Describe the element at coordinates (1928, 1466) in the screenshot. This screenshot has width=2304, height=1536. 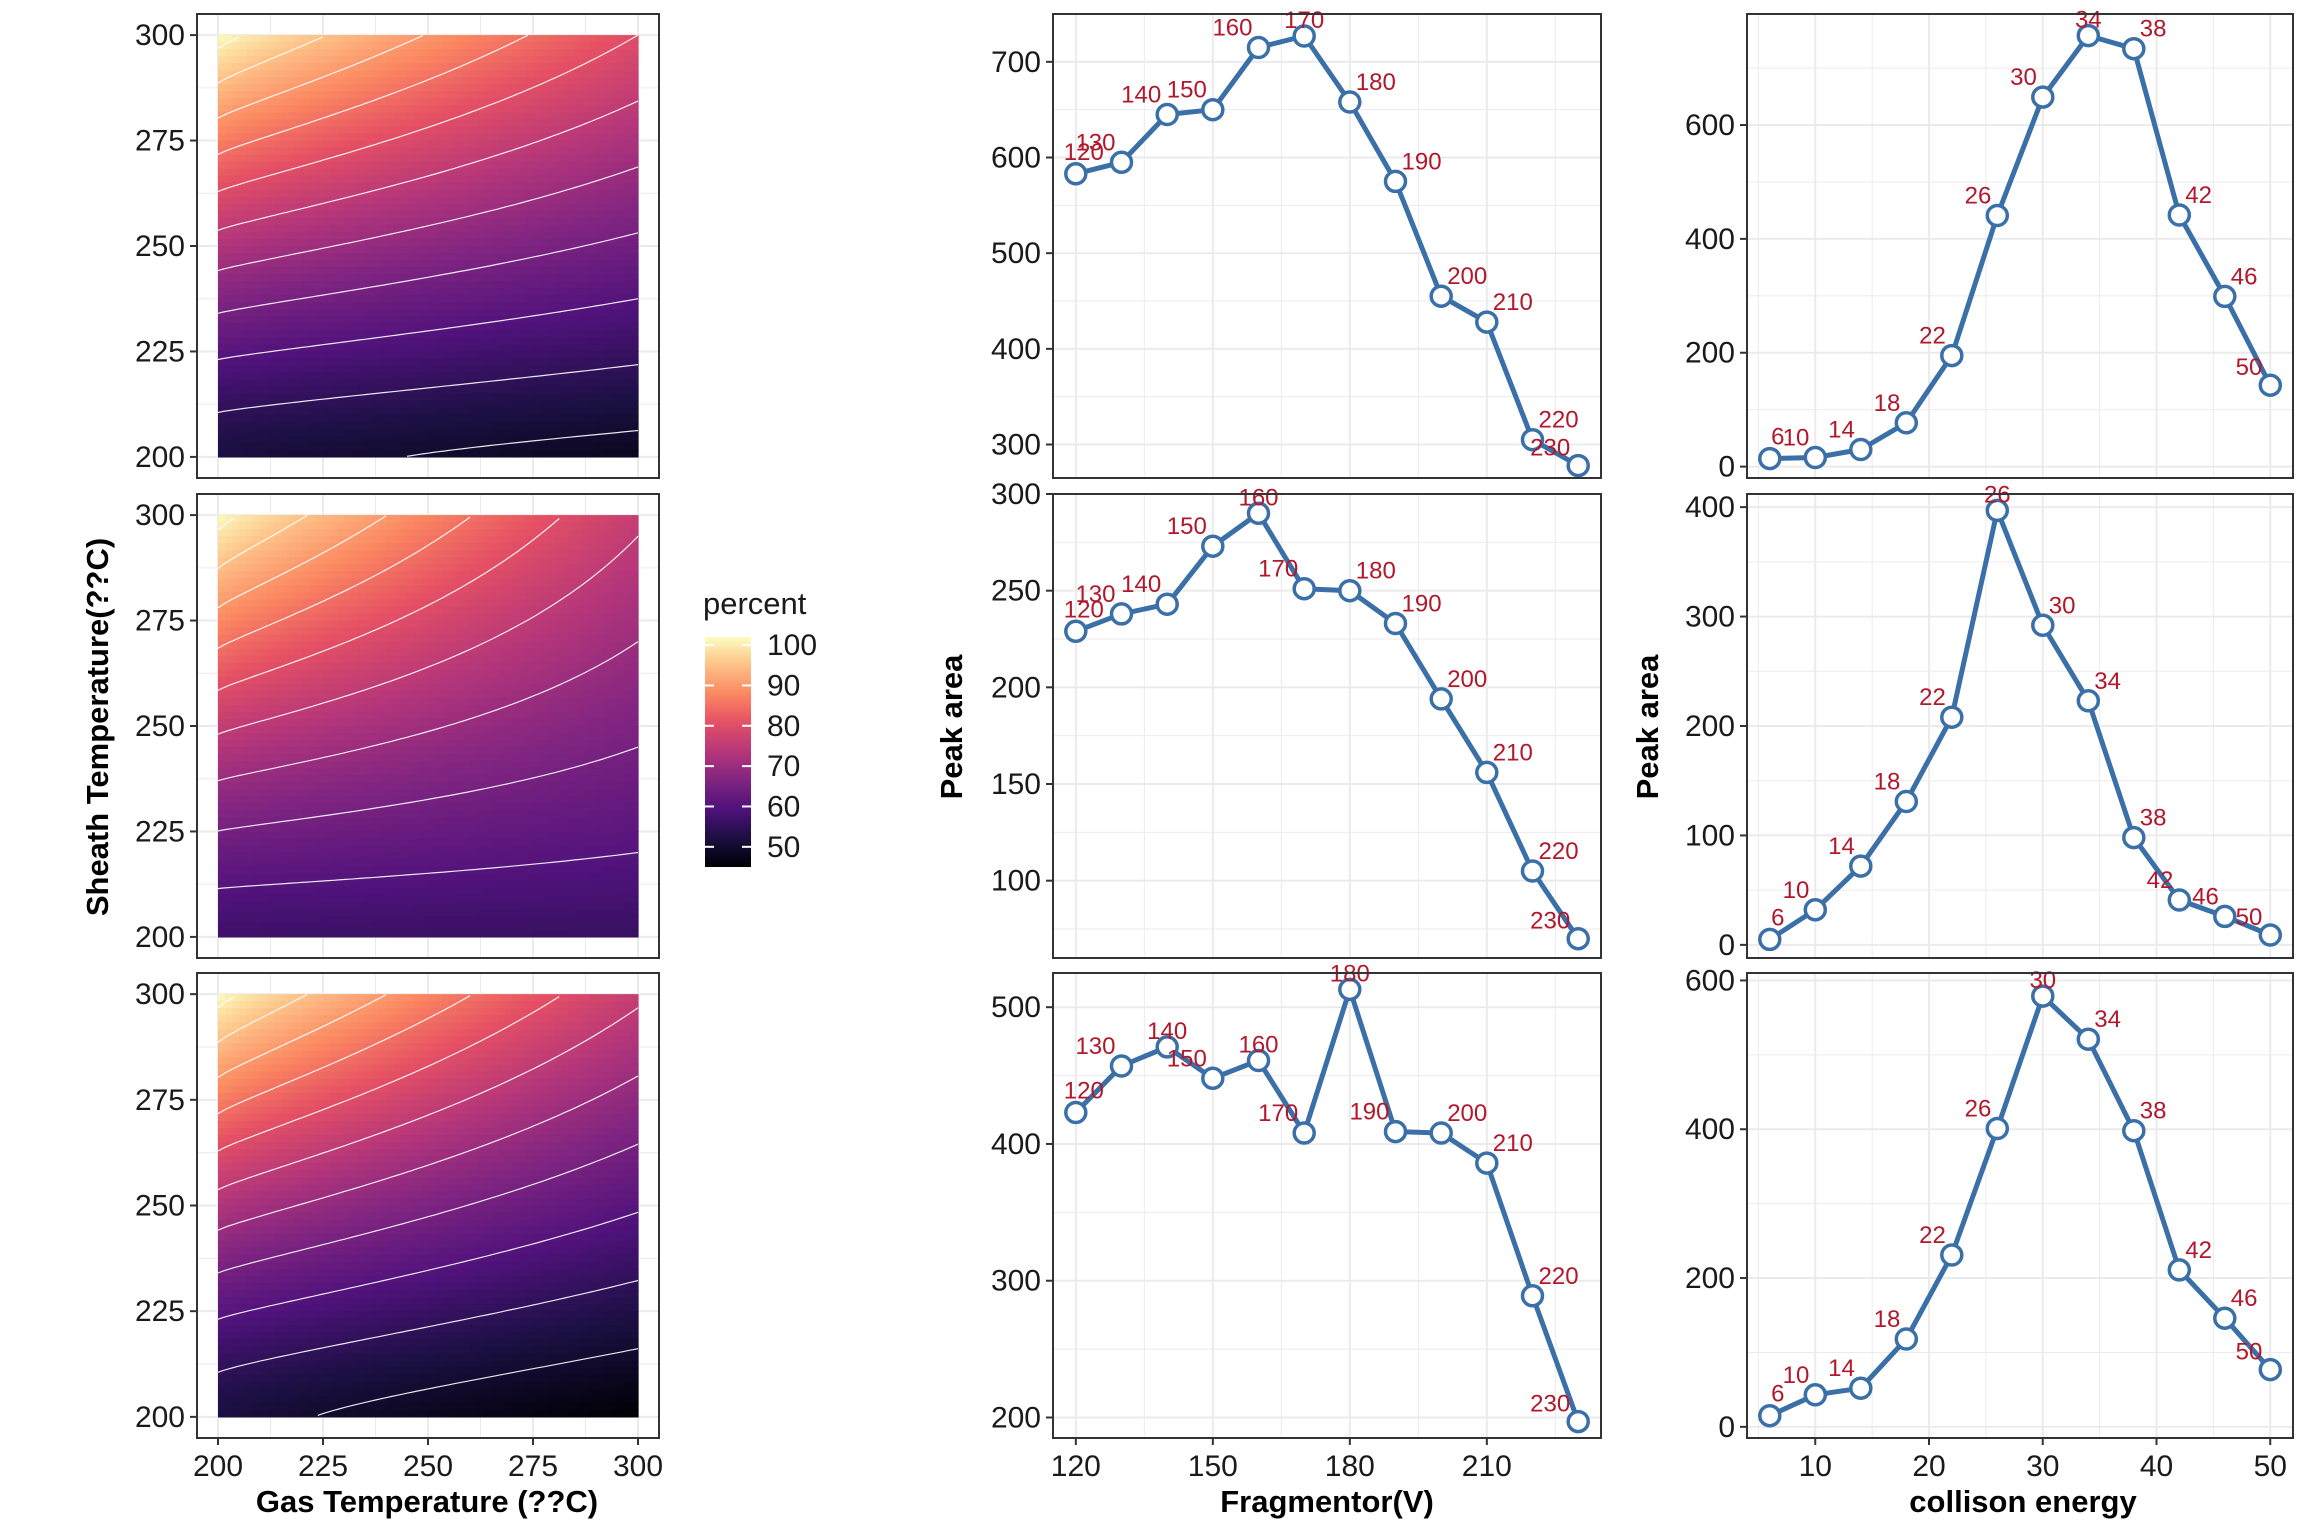
I see `collision-bottom-xtick-label: 20` at that location.